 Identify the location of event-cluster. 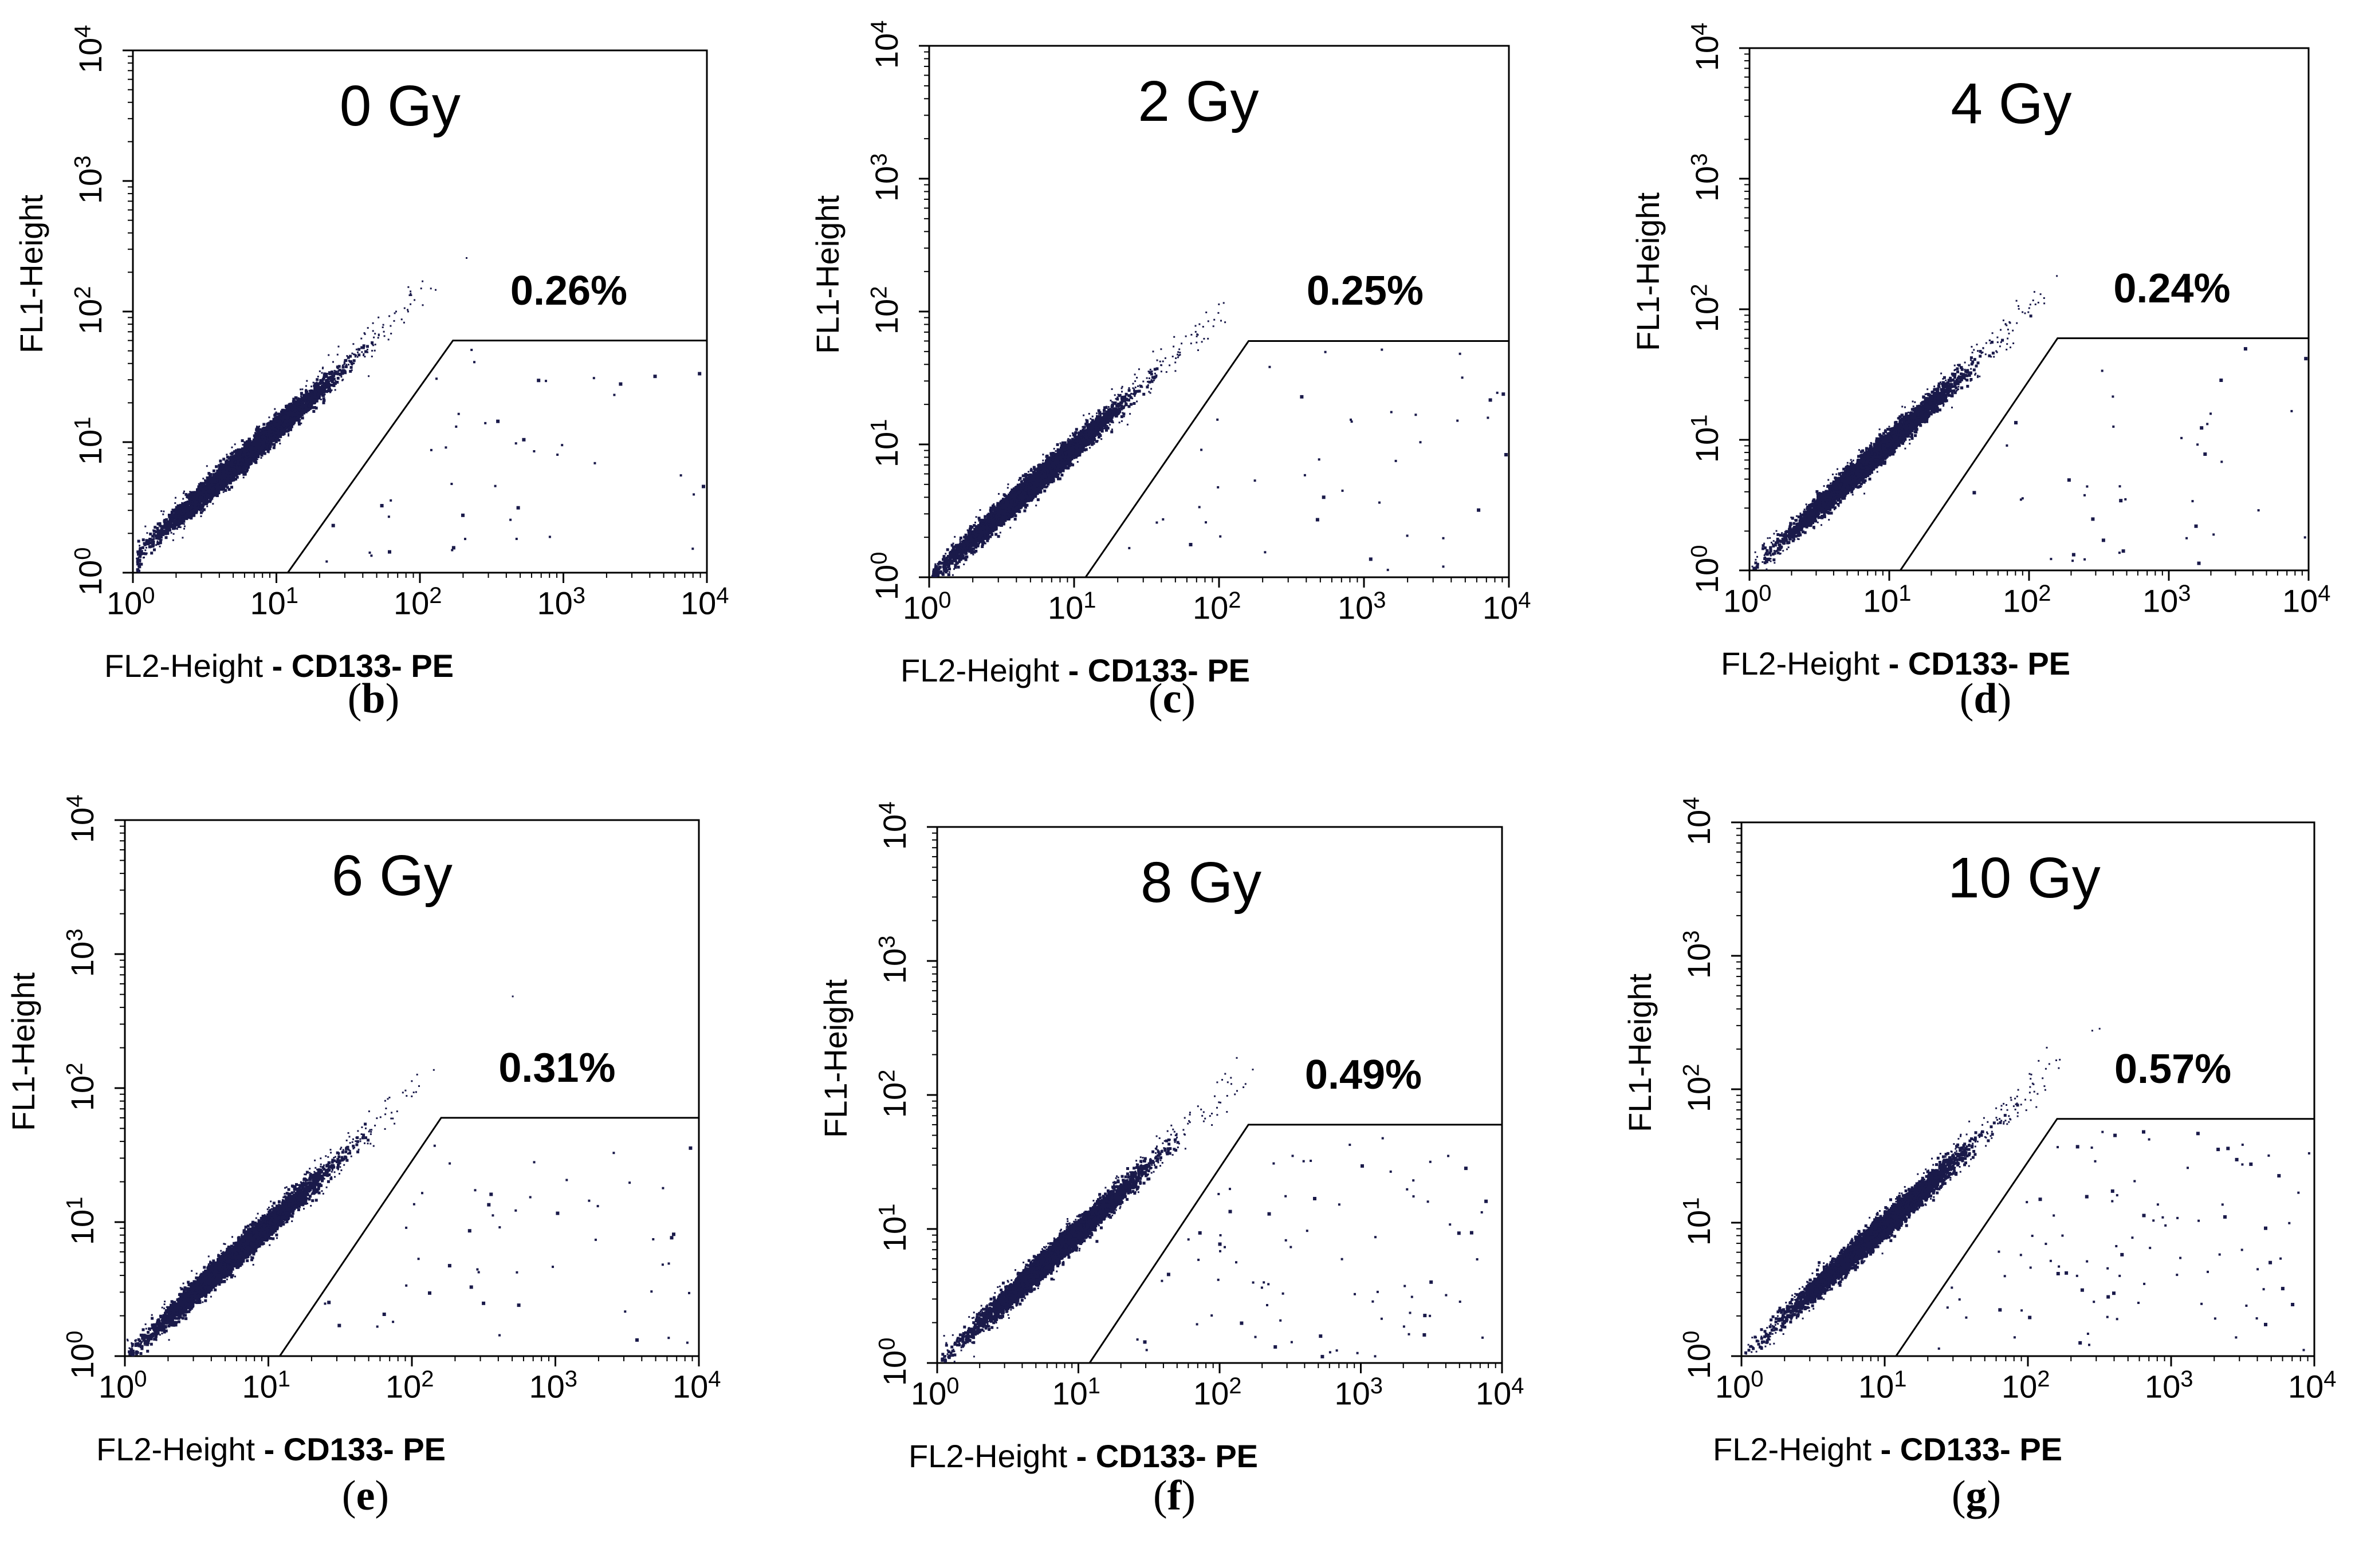
(301, 415).